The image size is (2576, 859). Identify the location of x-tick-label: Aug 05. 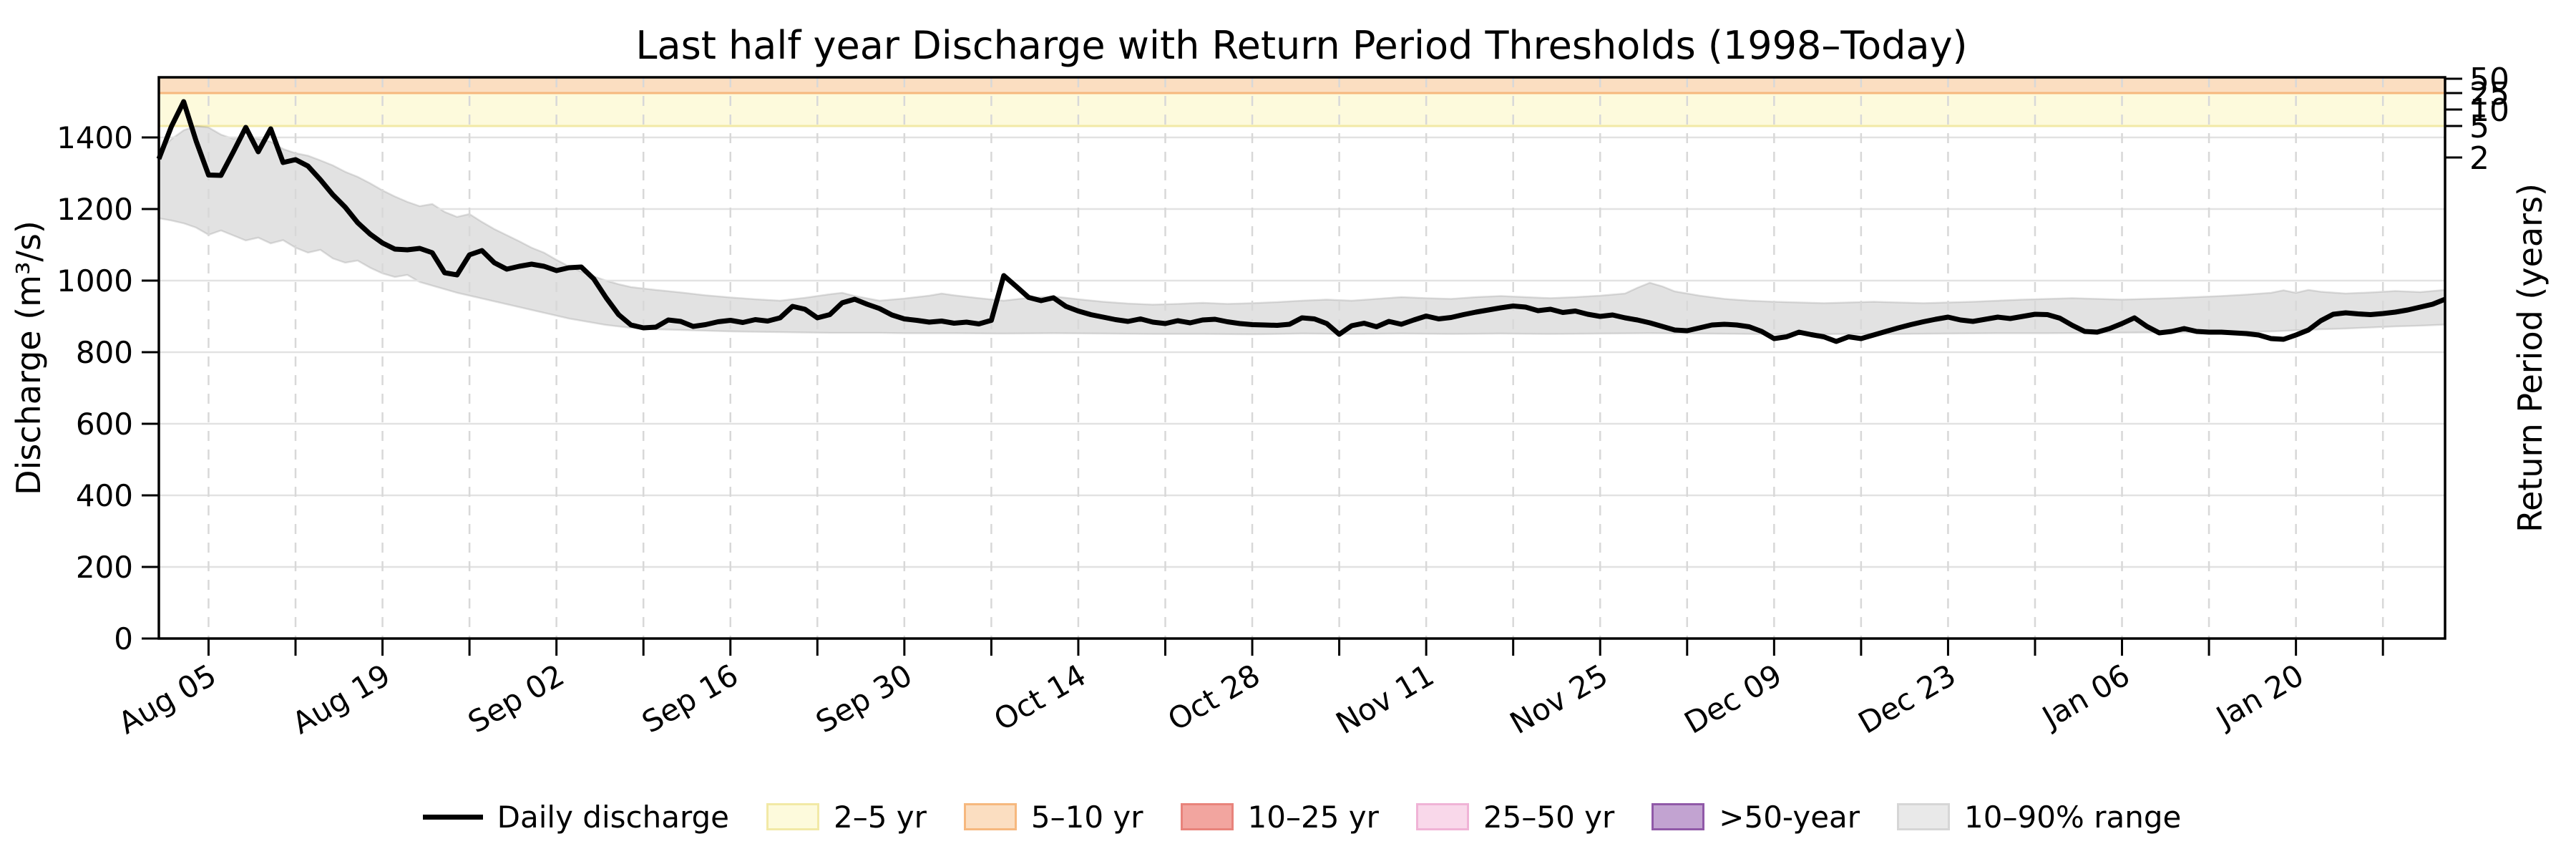
(167, 699).